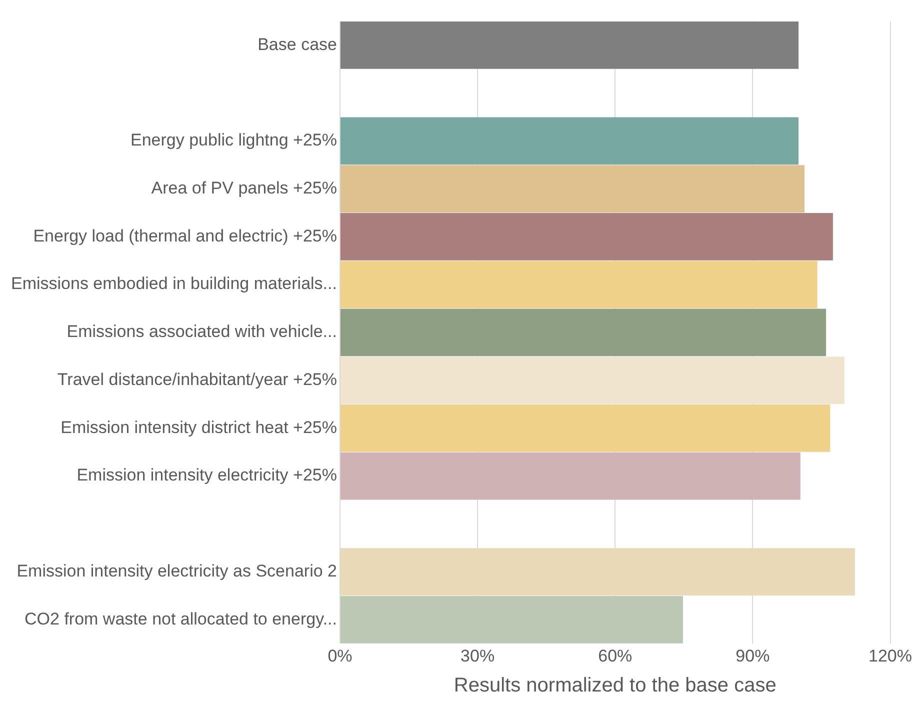 Image resolution: width=923 pixels, height=710 pixels. I want to click on x-axis-title: Results normalized to the base case, so click(615, 685).